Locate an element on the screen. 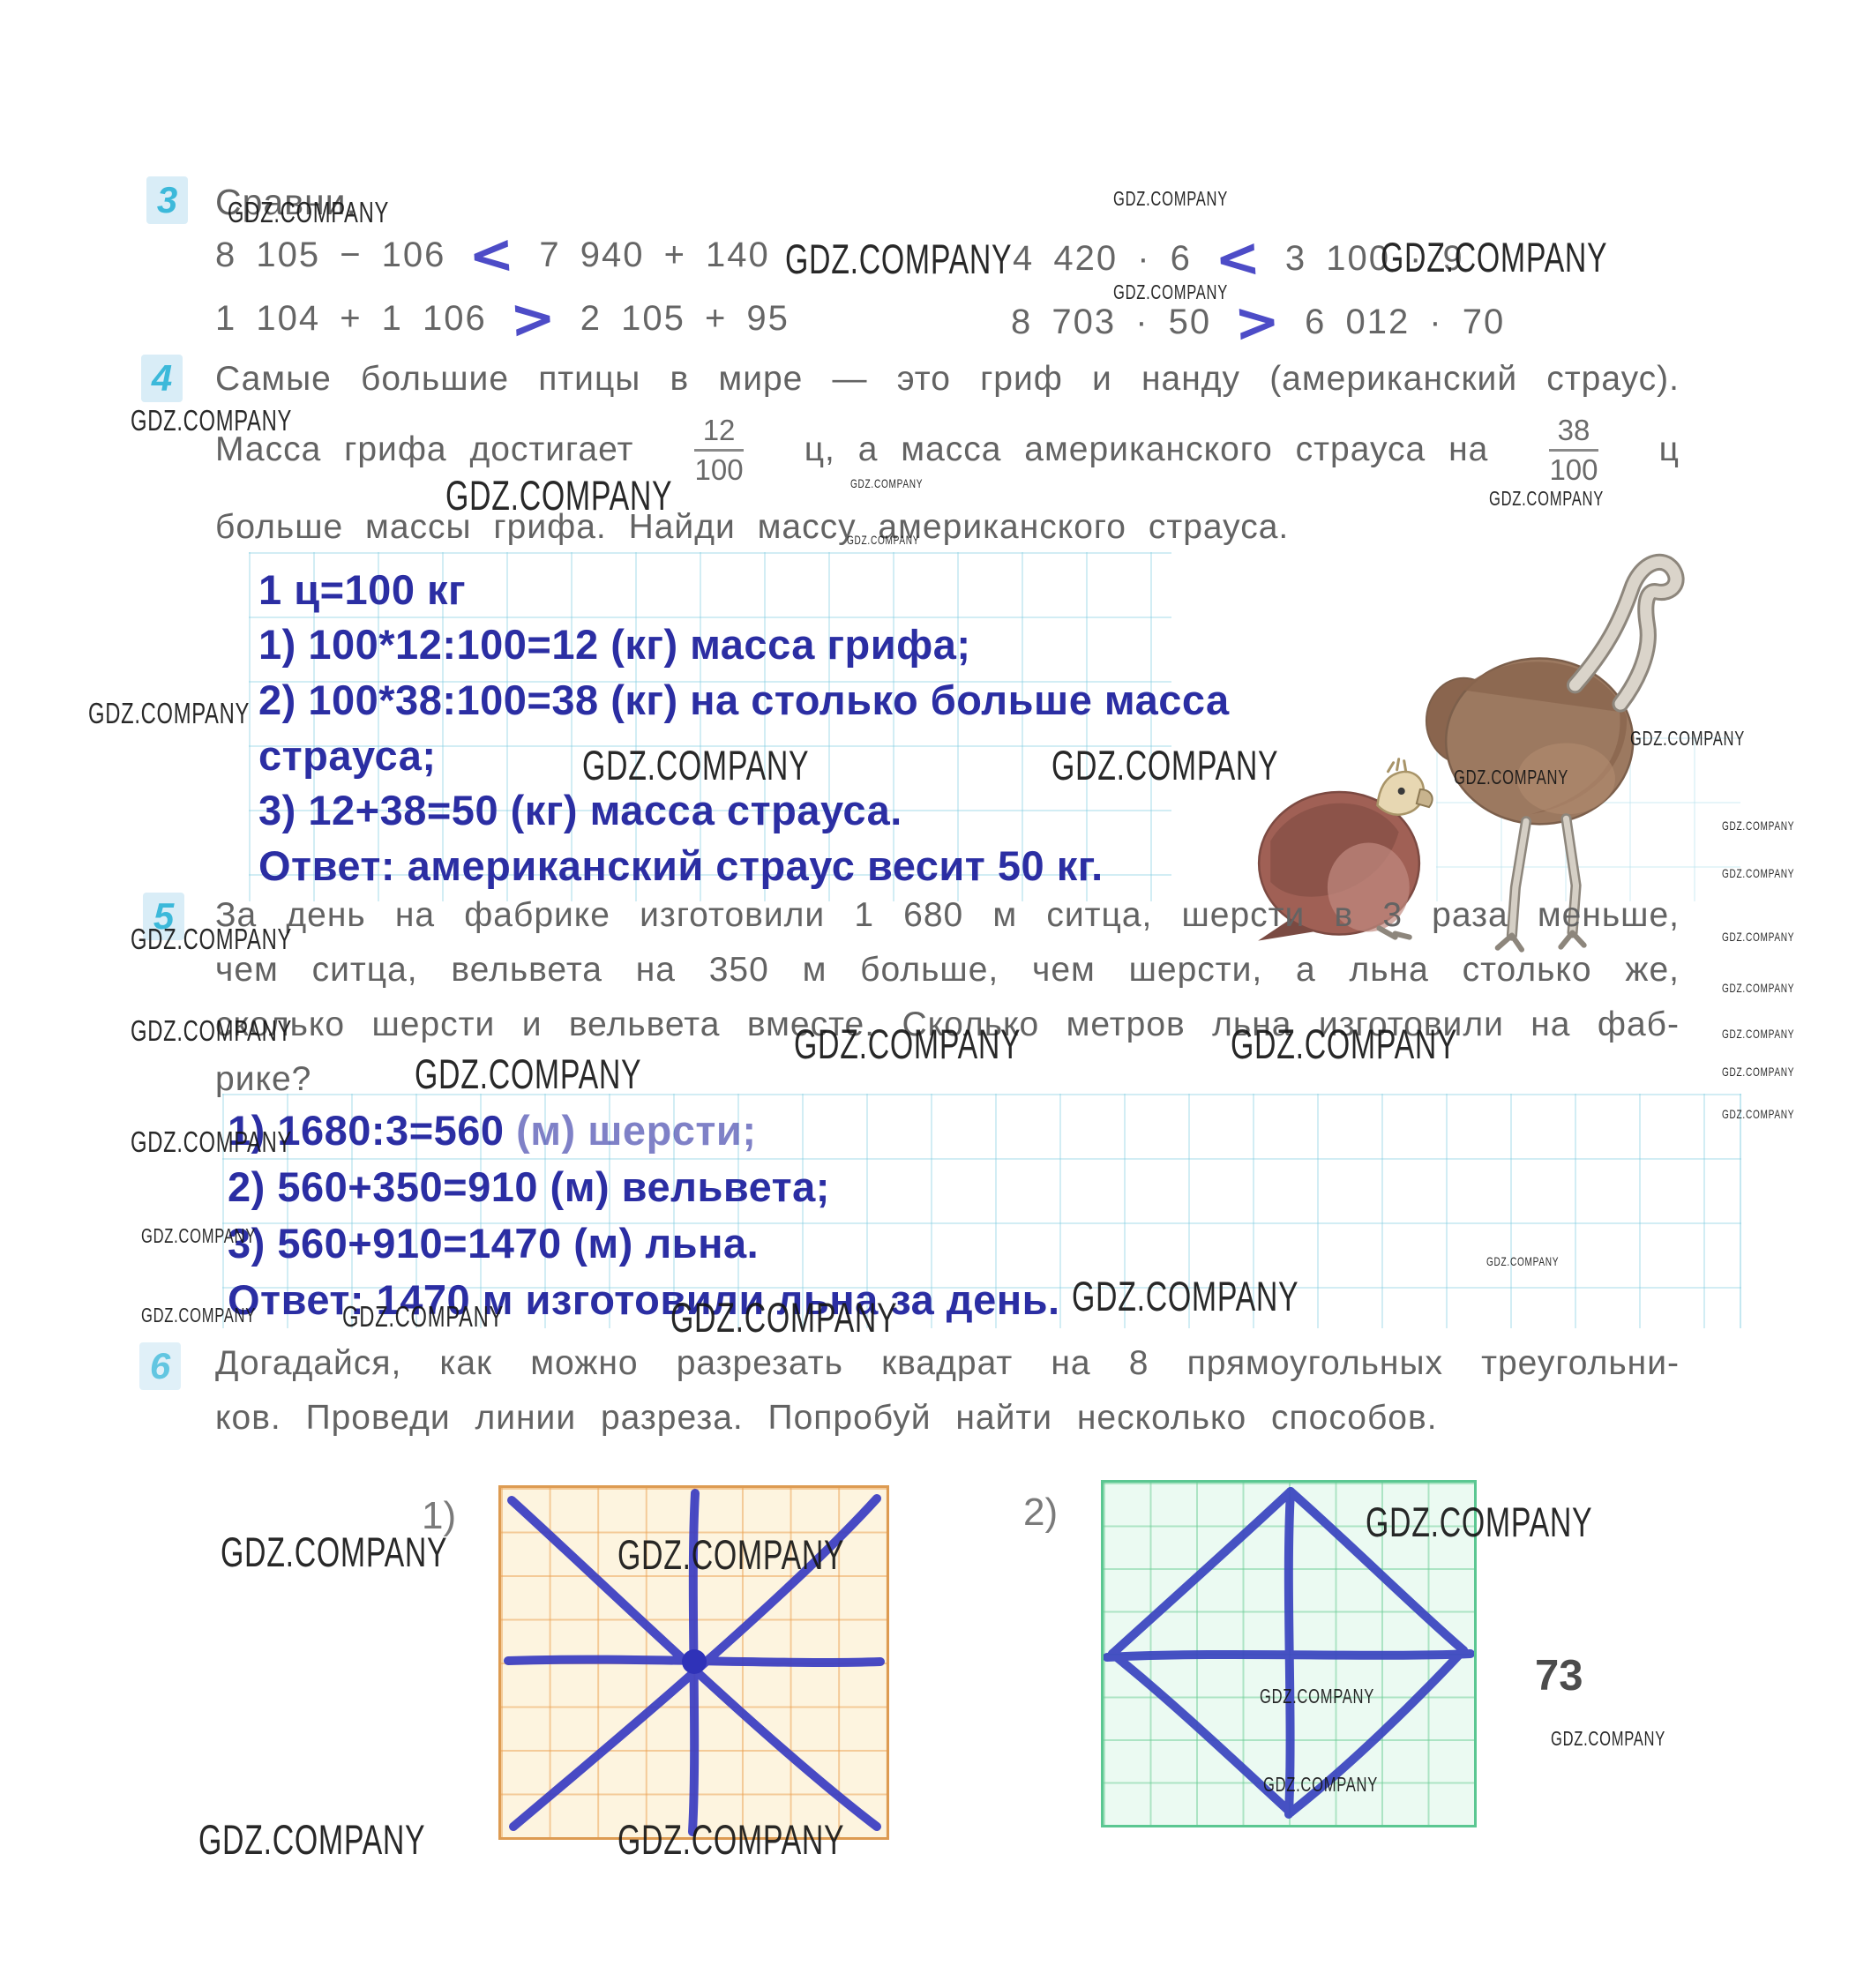 The height and width of the screenshot is (1988, 1871). solution-5-line1-main: 1) 1680:3=560 is located at coordinates (366, 1130).